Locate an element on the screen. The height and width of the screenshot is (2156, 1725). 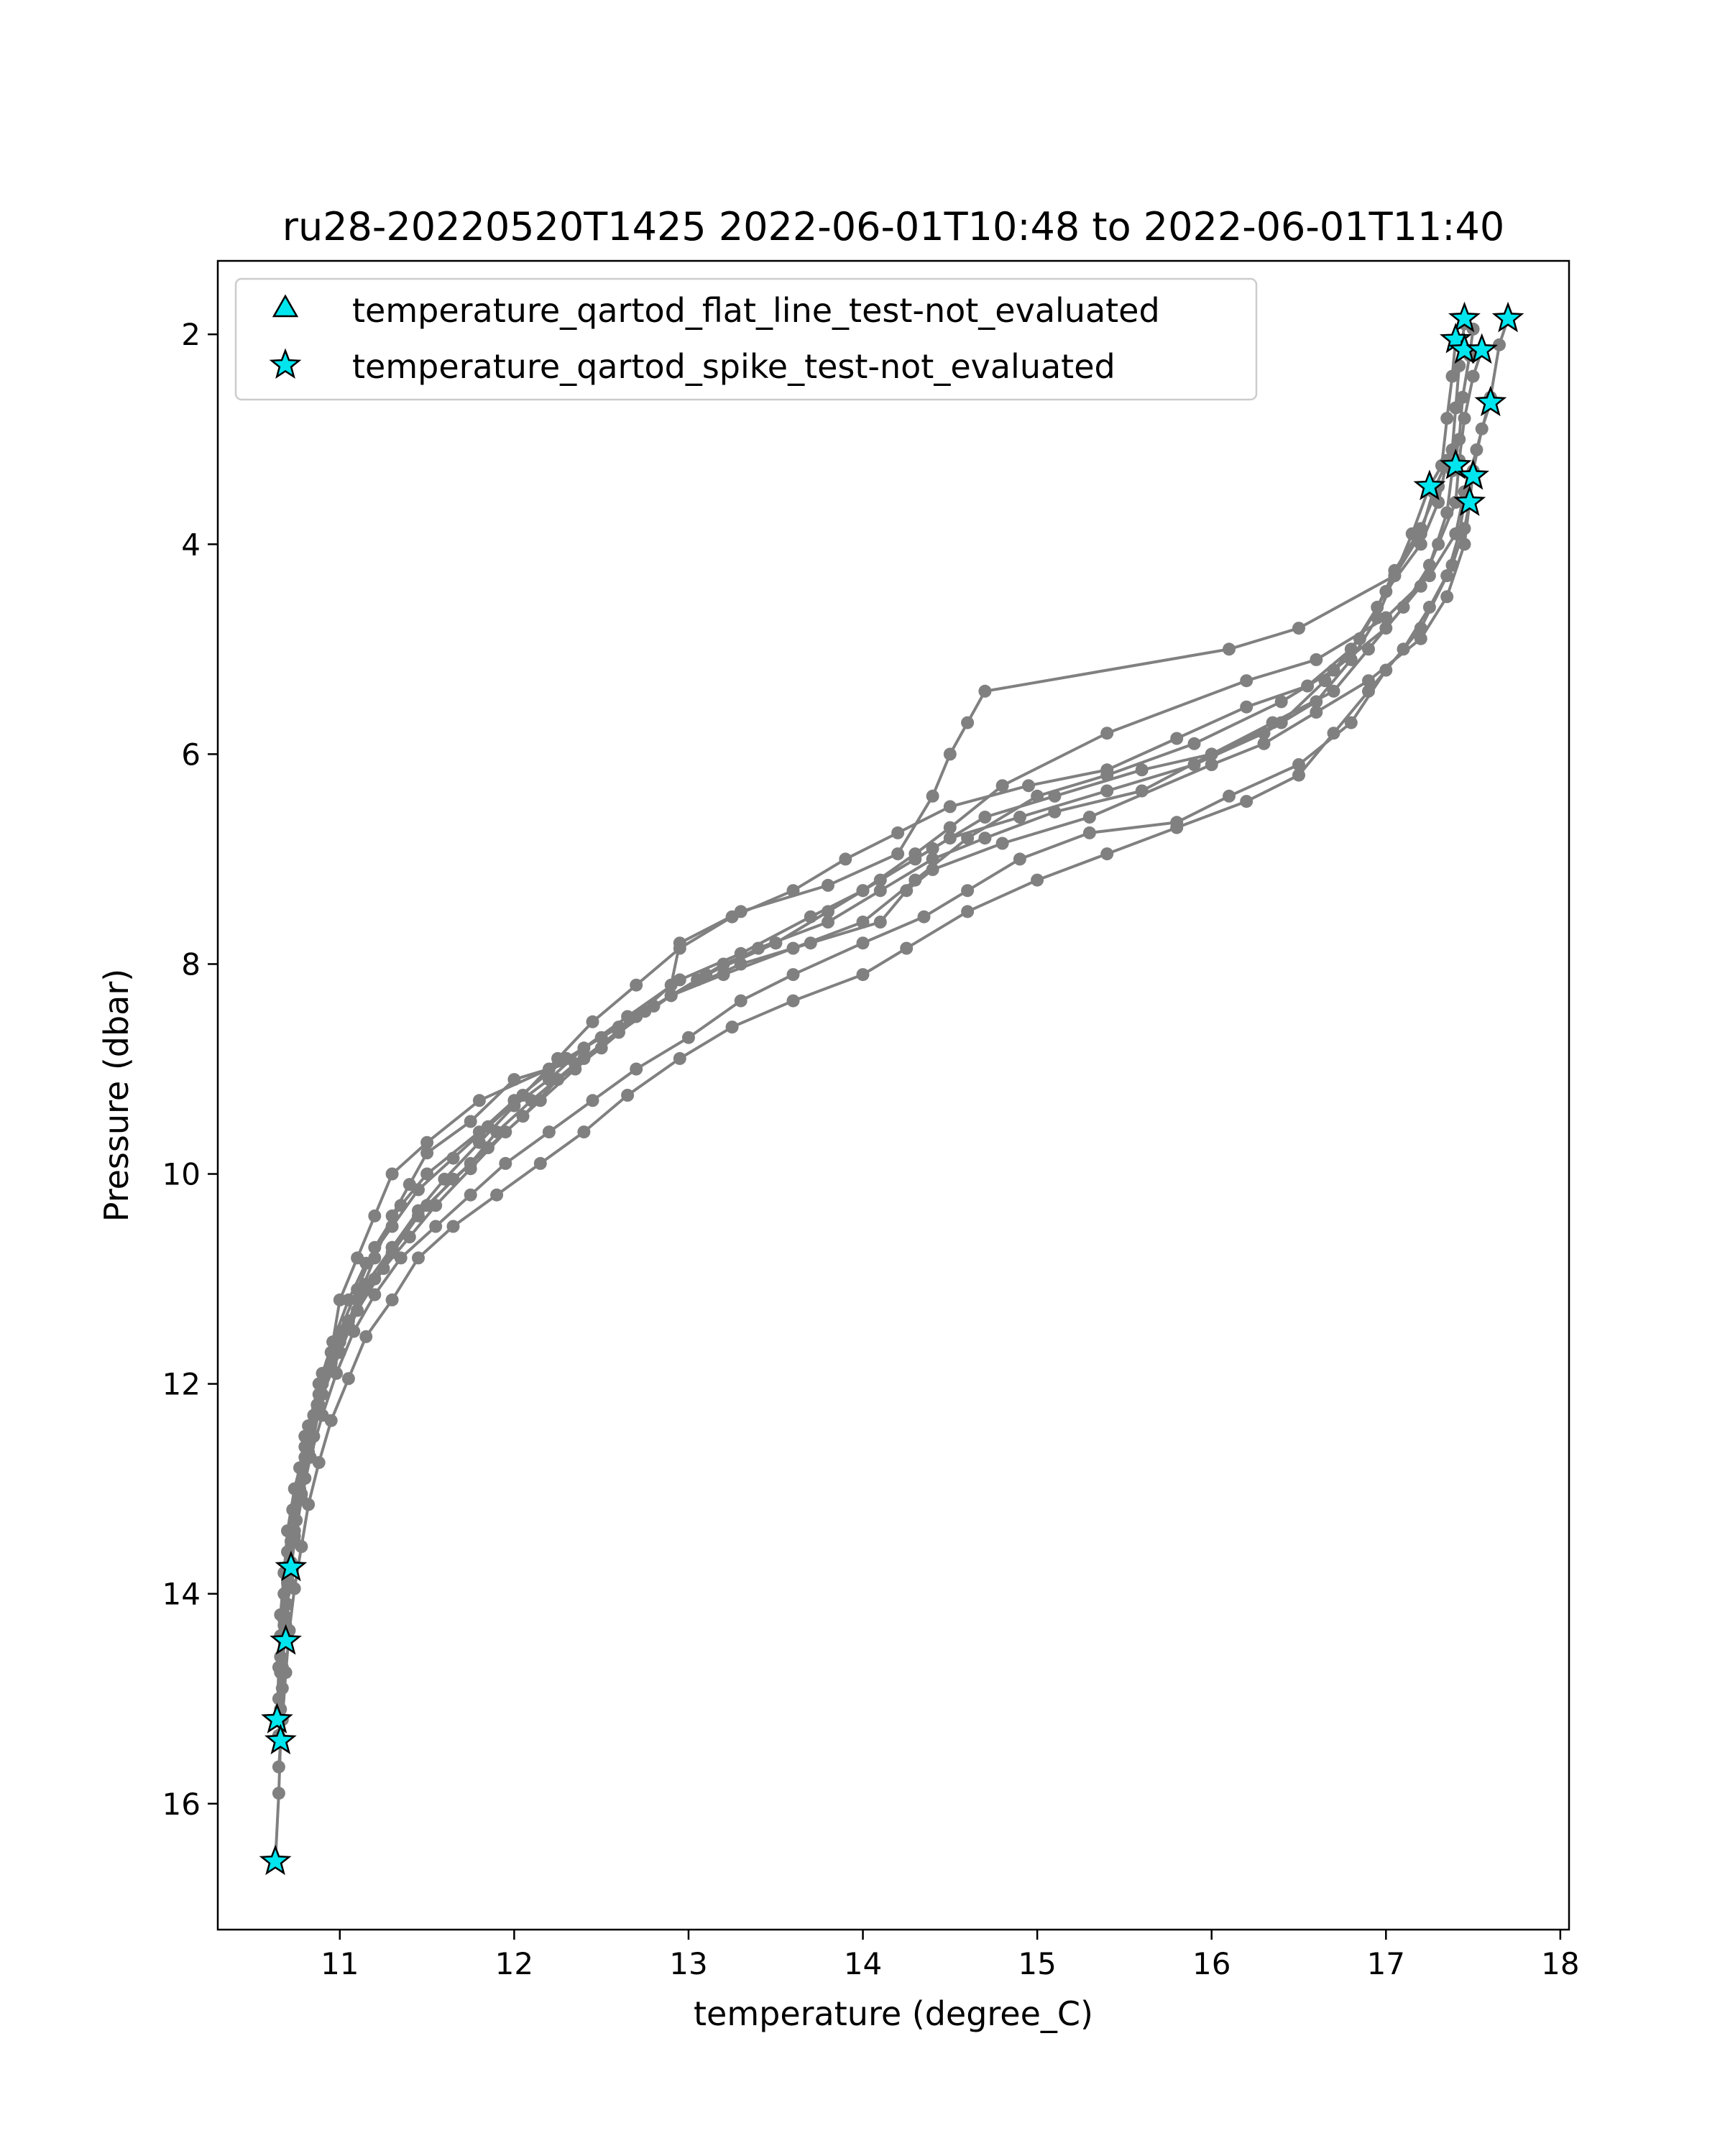
x-tick-label: 15 is located at coordinates (1037, 1964).